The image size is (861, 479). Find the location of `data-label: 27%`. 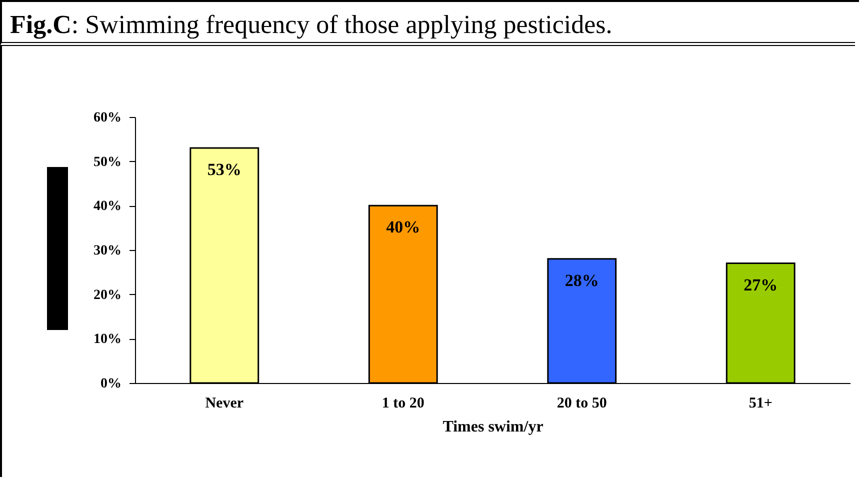

data-label: 27% is located at coordinates (761, 284).